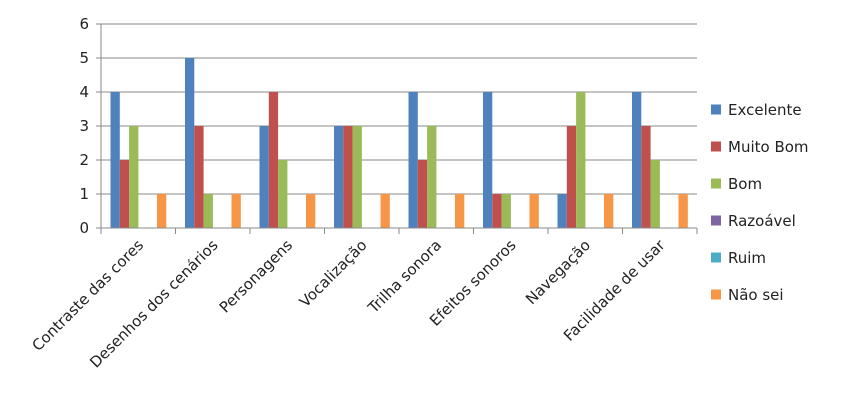  I want to click on x-category-label: Personagens, so click(256, 276).